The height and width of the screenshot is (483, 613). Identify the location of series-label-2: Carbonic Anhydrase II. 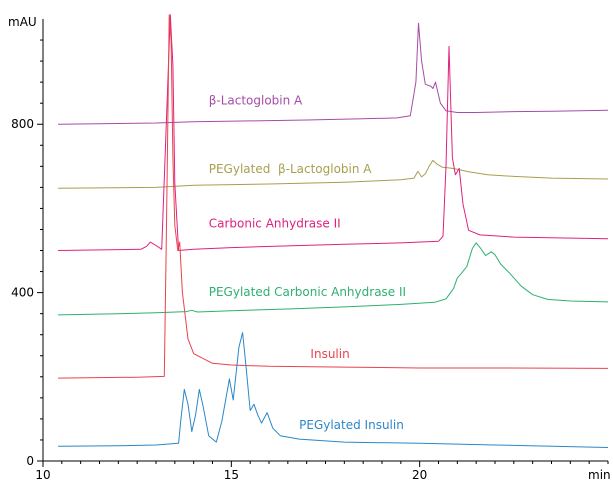
(275, 224).